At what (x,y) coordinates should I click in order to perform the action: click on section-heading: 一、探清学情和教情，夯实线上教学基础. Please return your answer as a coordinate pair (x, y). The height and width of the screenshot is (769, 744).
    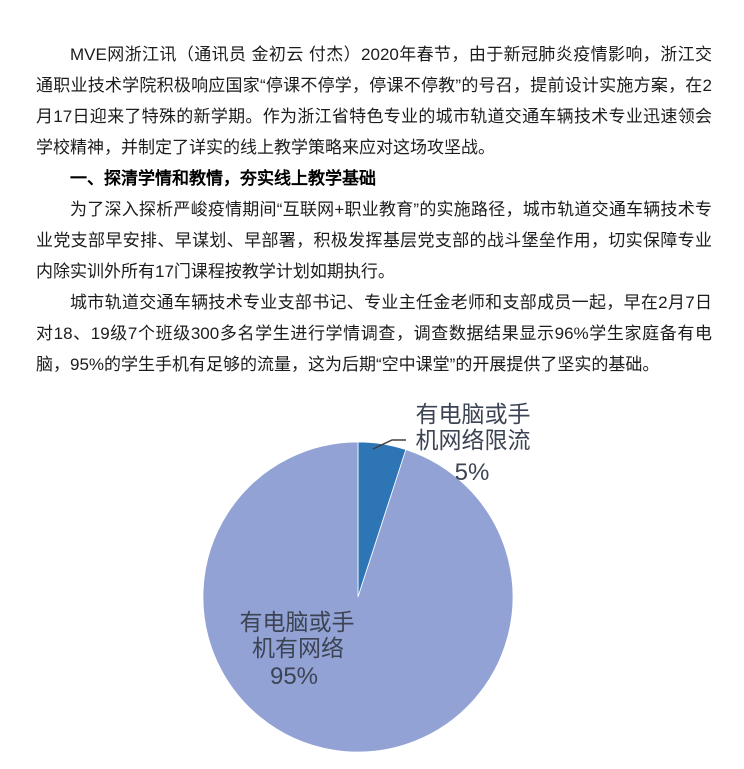
    Looking at the image, I should click on (223, 178).